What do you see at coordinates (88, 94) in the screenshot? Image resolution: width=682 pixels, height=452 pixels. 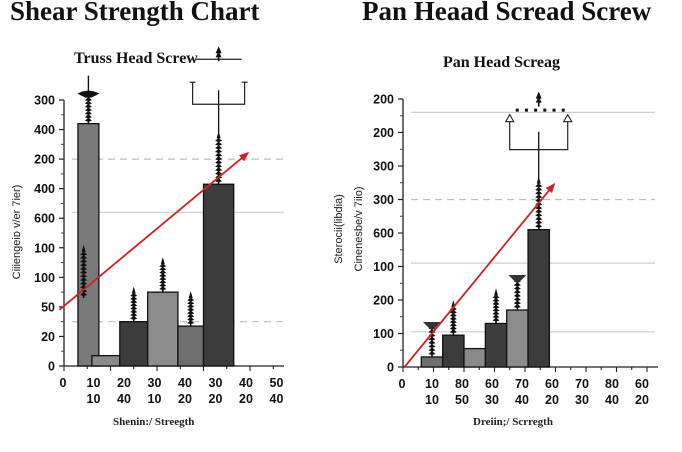 I see `left-screw-1-head` at bounding box center [88, 94].